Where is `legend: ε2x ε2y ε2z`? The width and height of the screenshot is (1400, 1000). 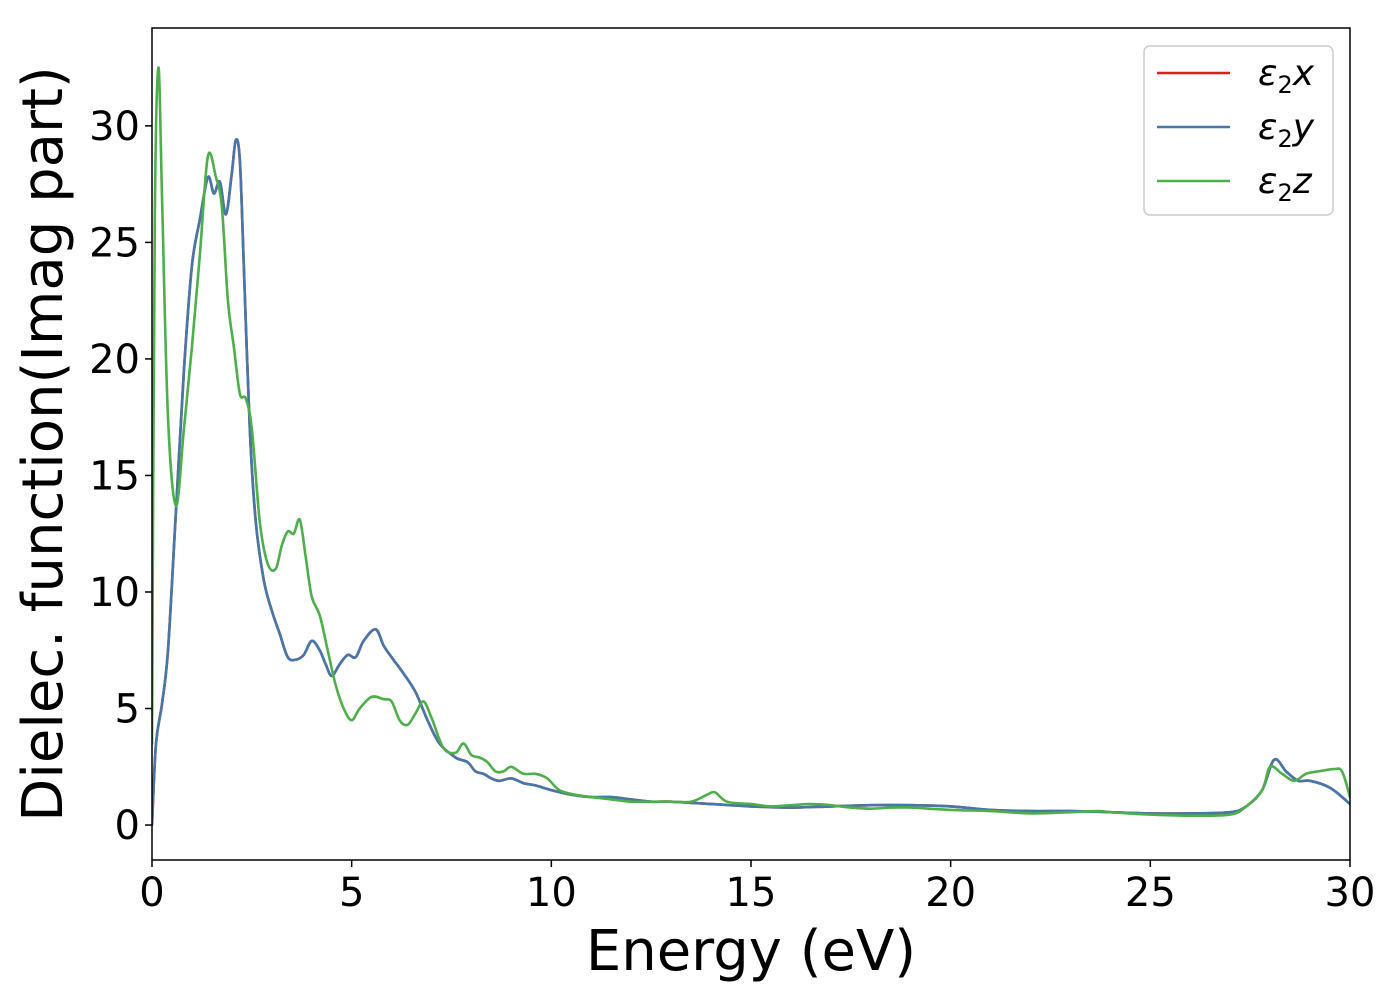 legend: ε2x ε2y ε2z is located at coordinates (1238, 130).